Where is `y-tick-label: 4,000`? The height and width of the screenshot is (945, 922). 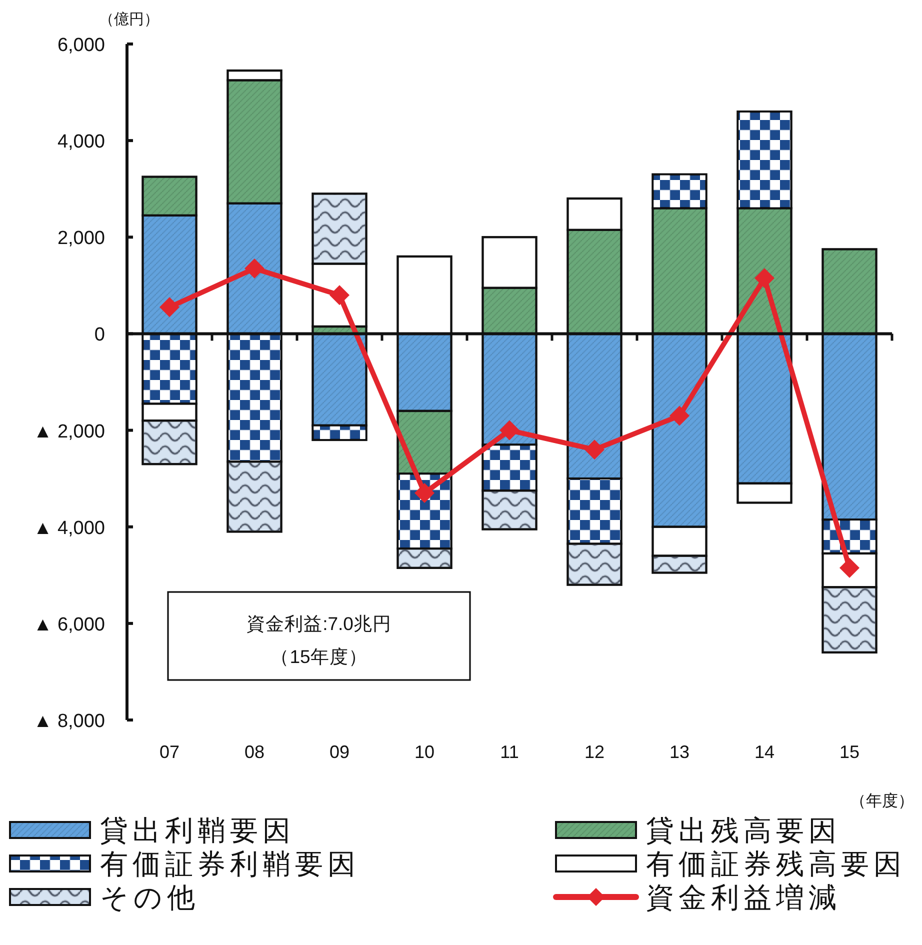
y-tick-label: 4,000 is located at coordinates (81, 142).